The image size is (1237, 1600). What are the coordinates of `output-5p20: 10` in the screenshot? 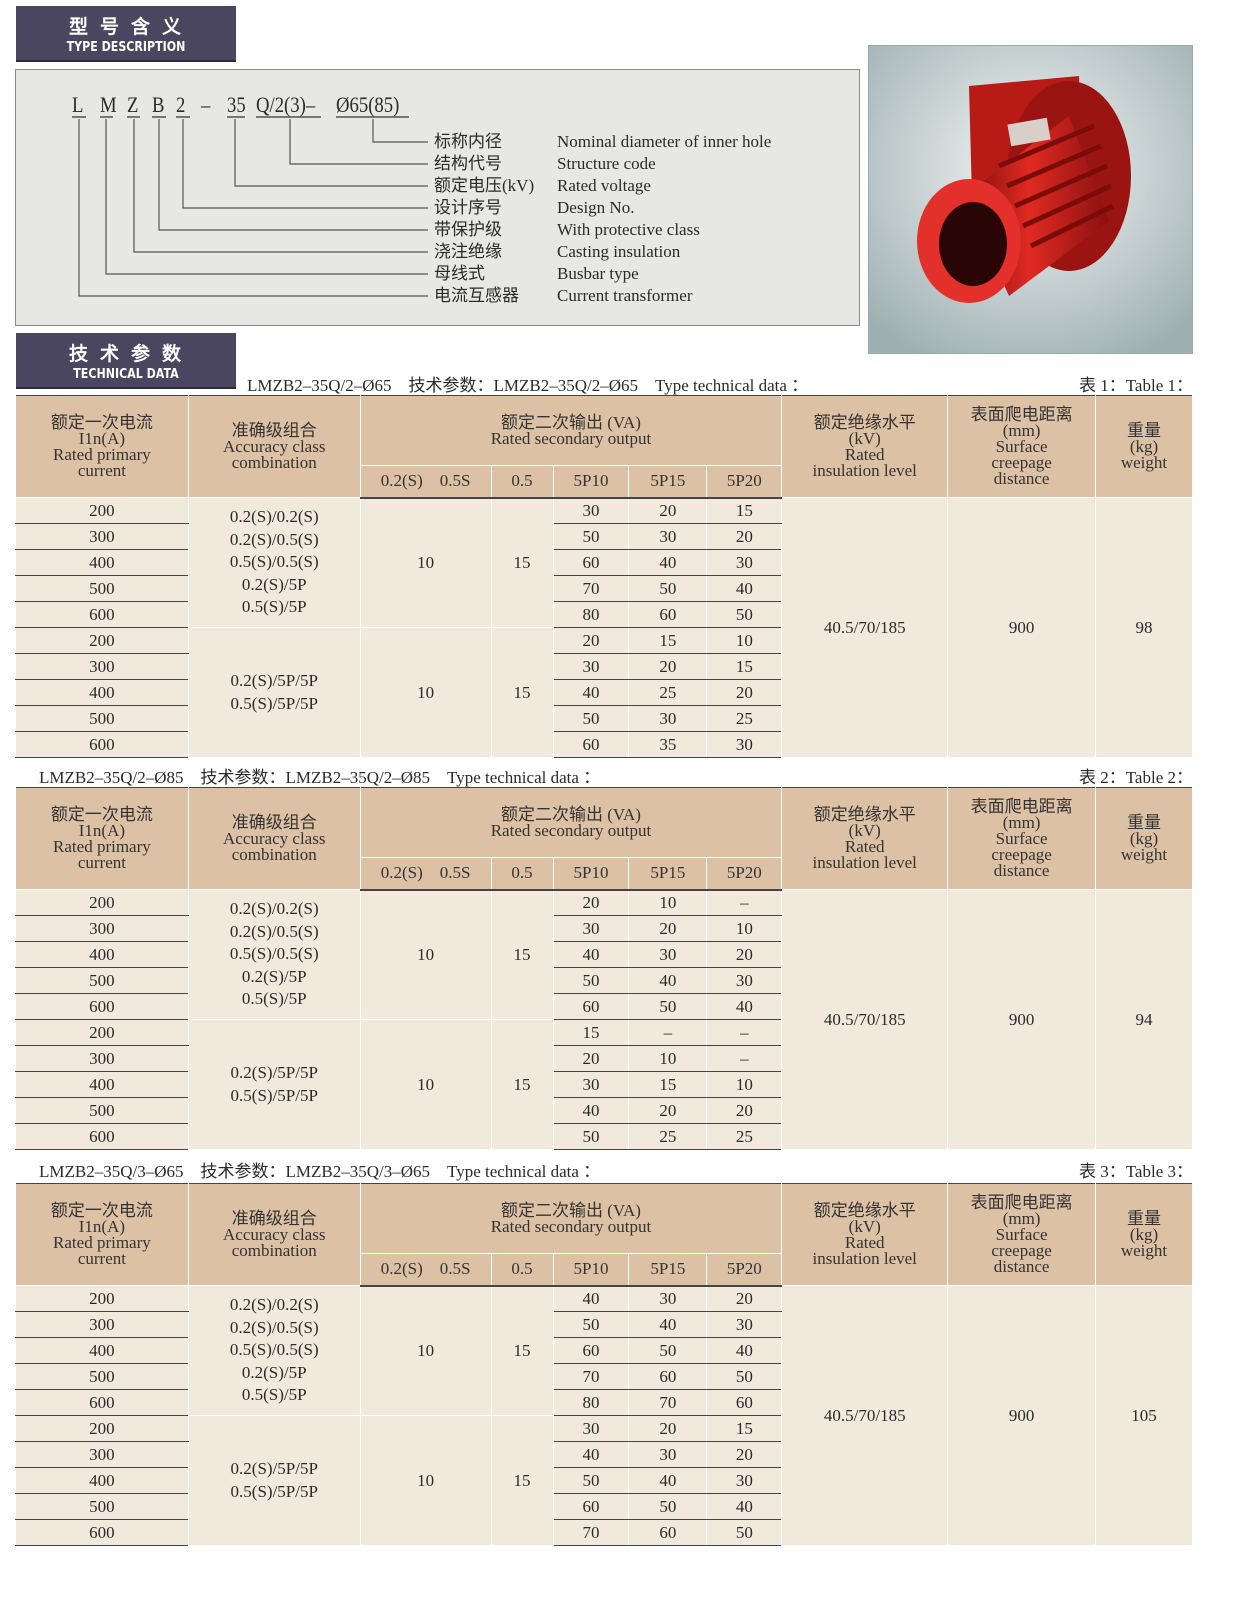 It's located at (744, 928).